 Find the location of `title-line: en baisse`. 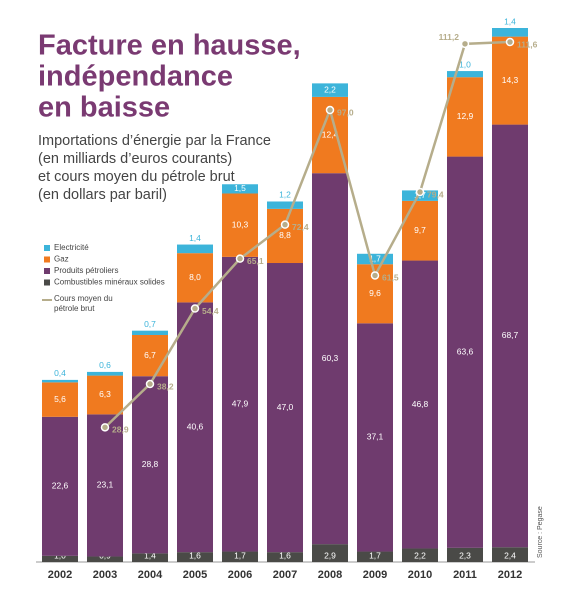

title-line: en baisse is located at coordinates (104, 108).